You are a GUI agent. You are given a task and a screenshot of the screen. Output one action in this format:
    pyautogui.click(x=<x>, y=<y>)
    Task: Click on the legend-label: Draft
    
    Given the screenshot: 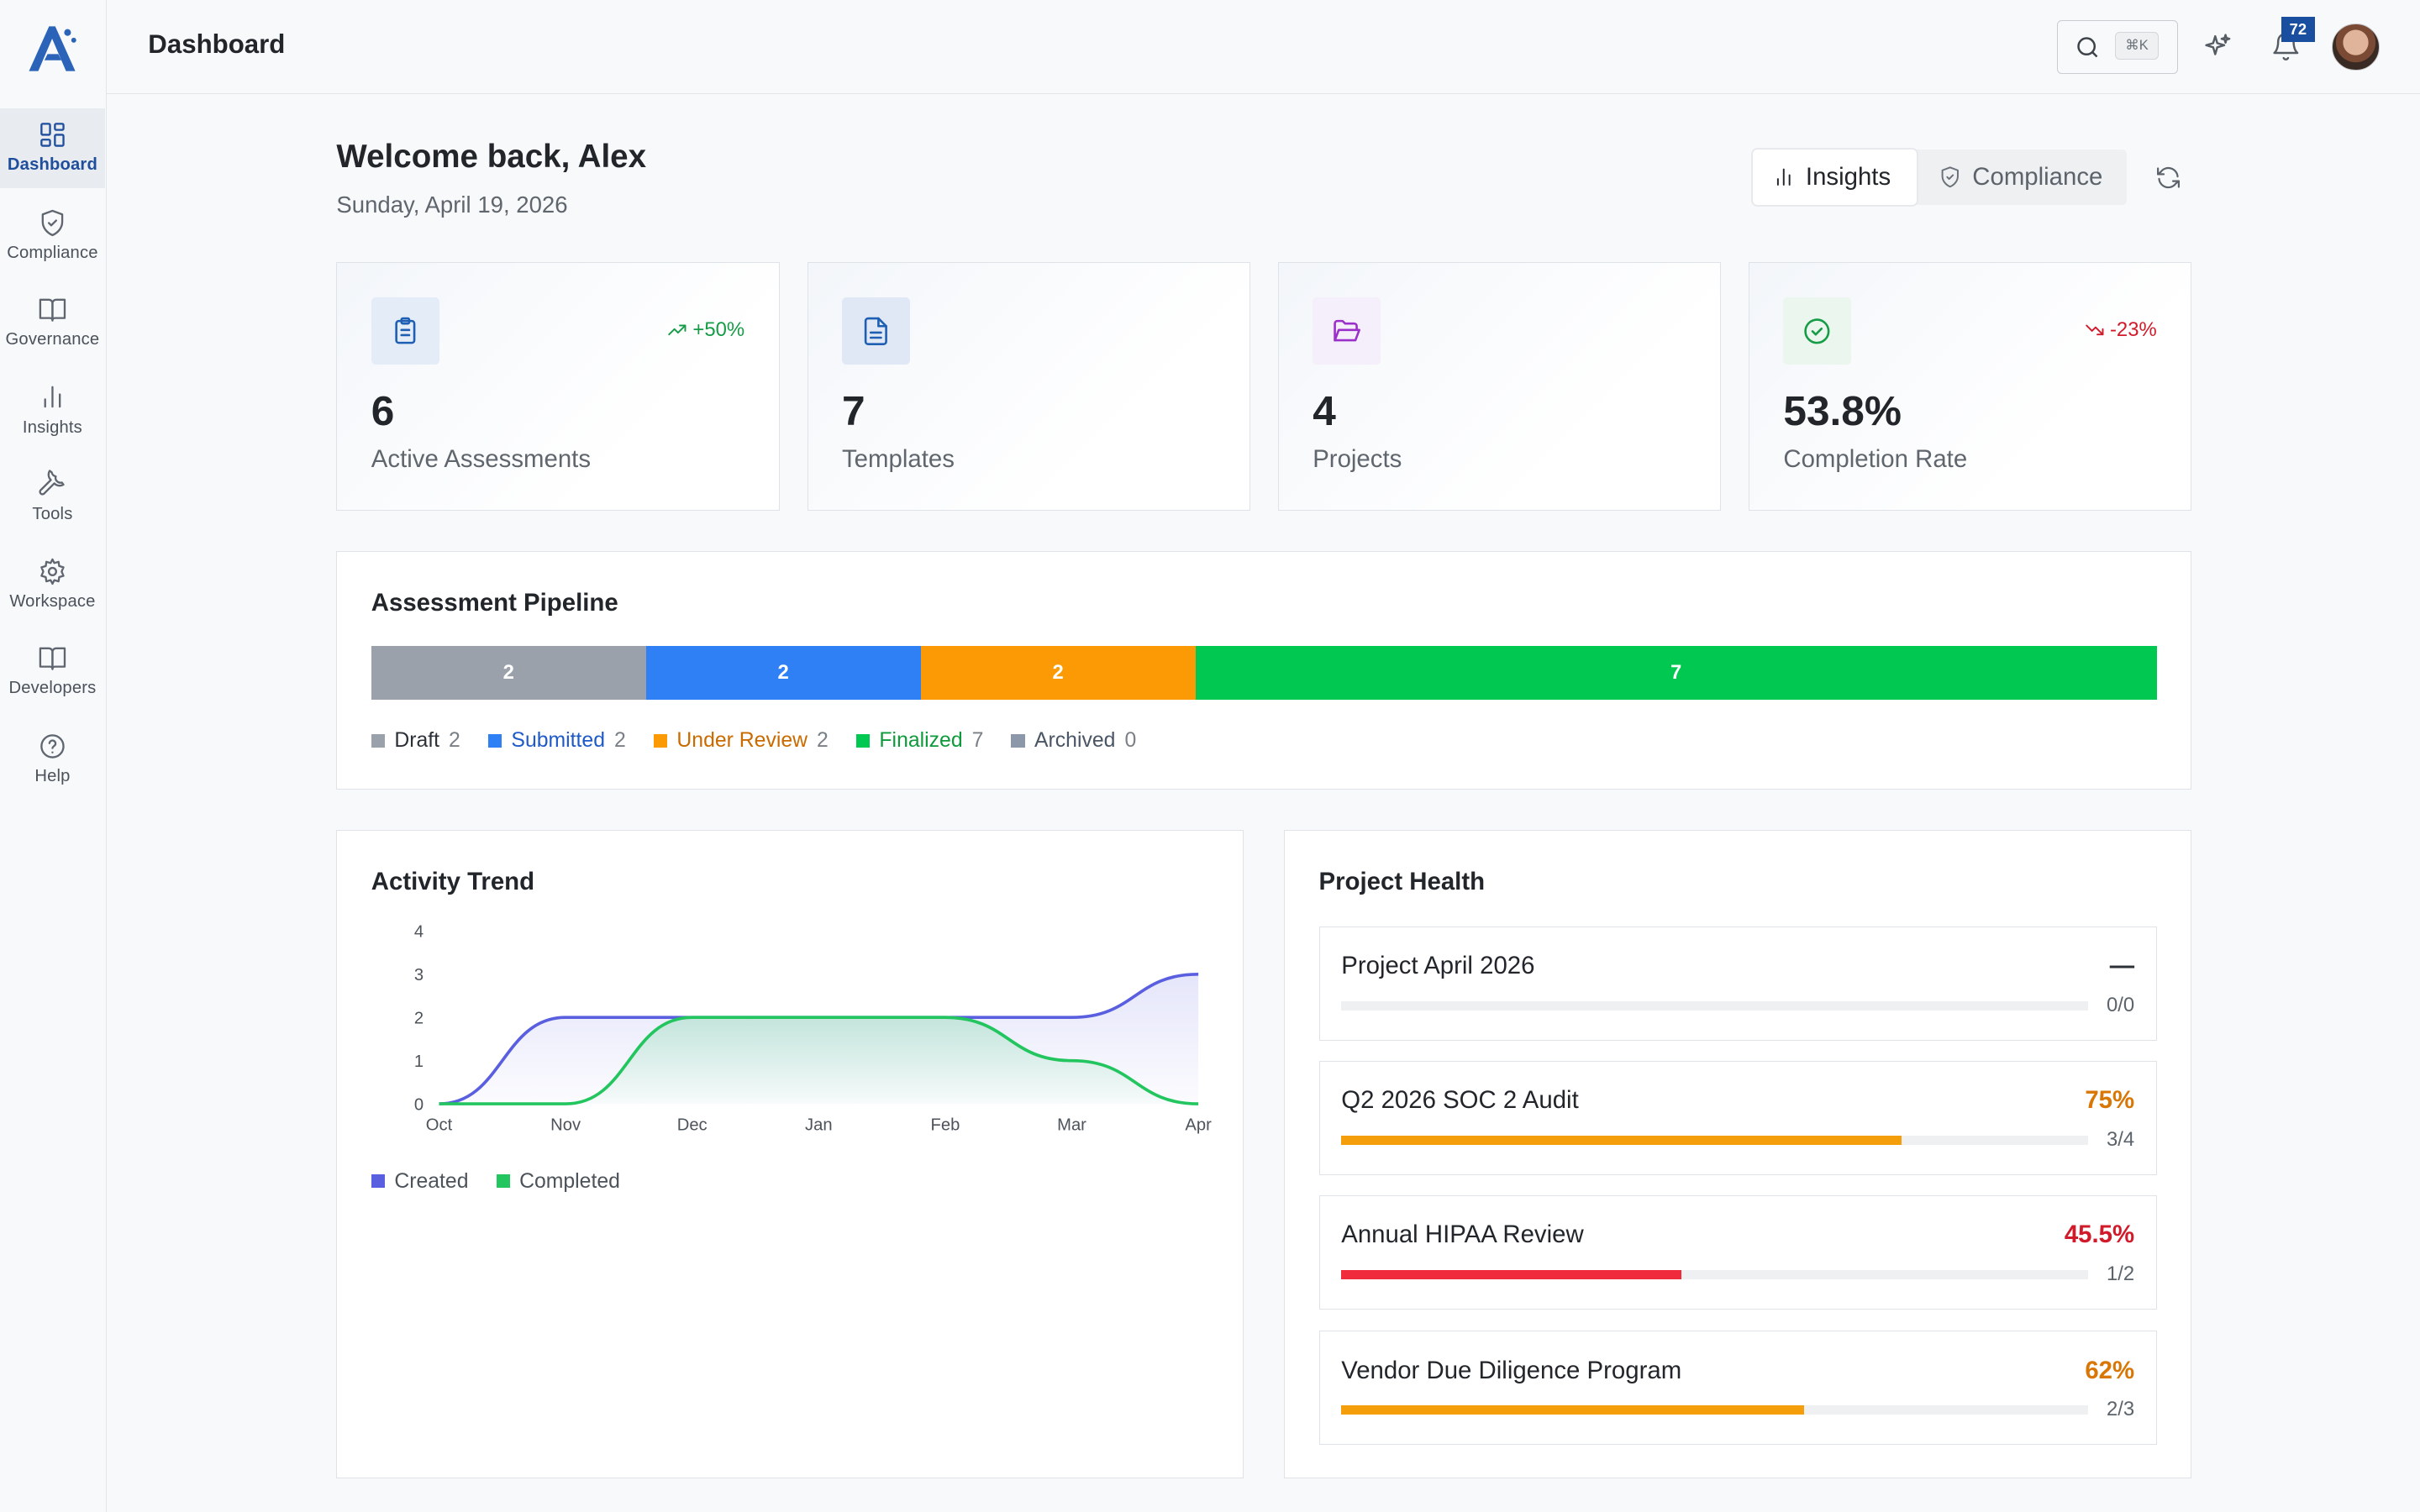 What is the action you would take?
    pyautogui.click(x=417, y=740)
    